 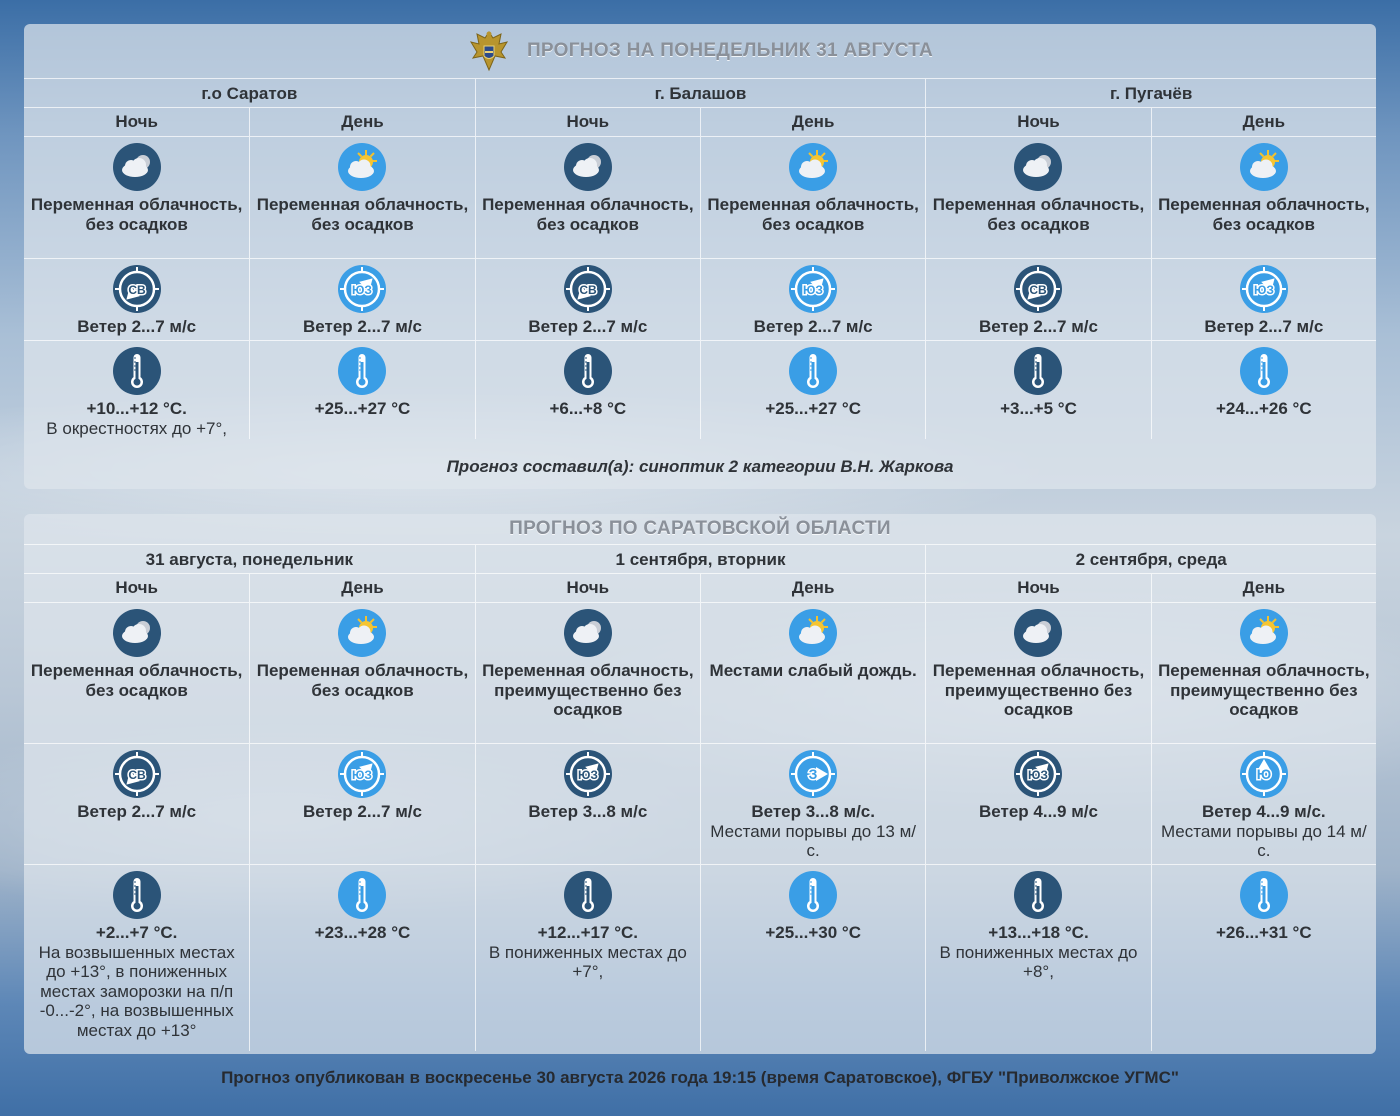 I want to click on temperature-cell: +26...+31 °C, so click(x=1263, y=957).